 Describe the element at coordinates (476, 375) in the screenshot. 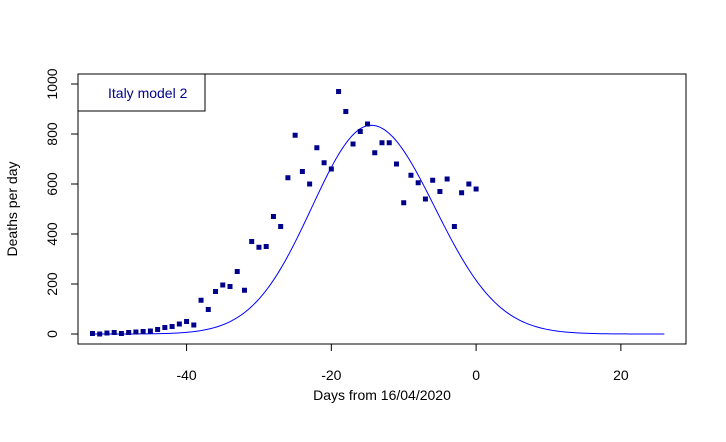

I see `x-tick-label: 0` at that location.